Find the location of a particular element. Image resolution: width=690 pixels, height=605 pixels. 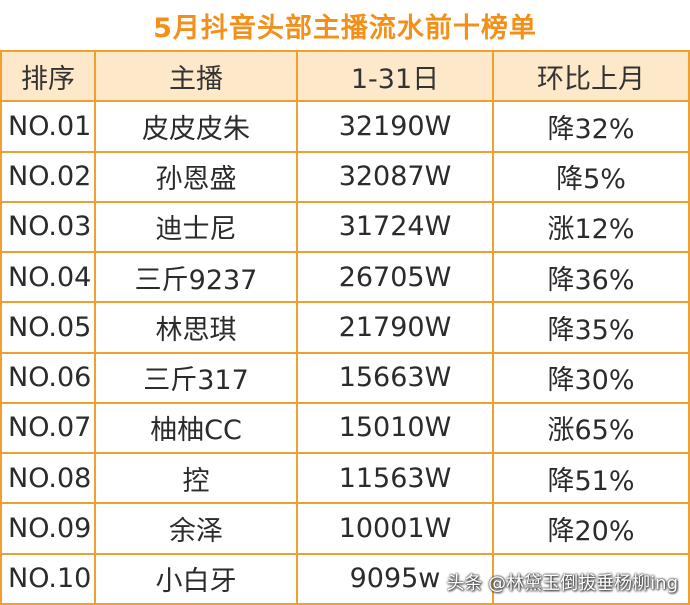

rank-cell: NO.10 is located at coordinates (48, 579).